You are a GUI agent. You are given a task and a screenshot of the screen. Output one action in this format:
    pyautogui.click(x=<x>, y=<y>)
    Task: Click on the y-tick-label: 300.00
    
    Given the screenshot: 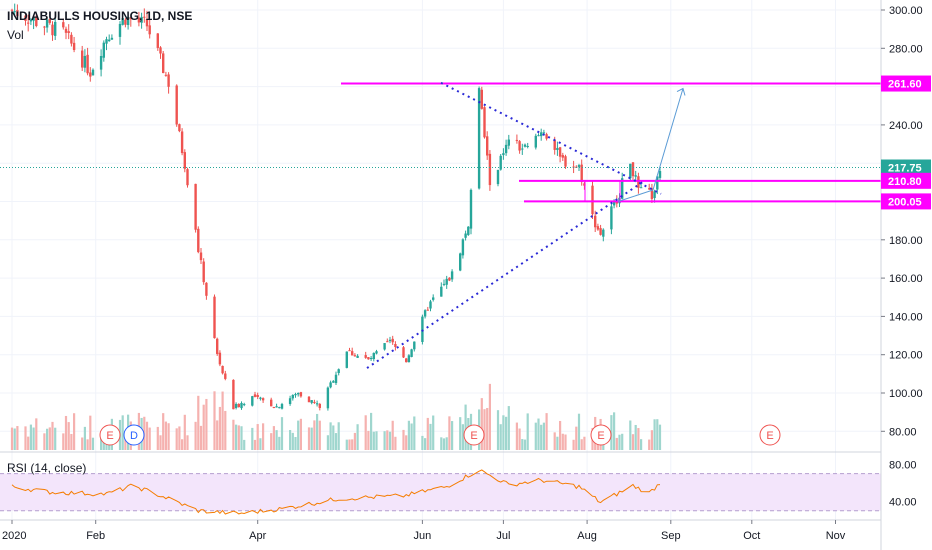 What is the action you would take?
    pyautogui.click(x=906, y=11)
    